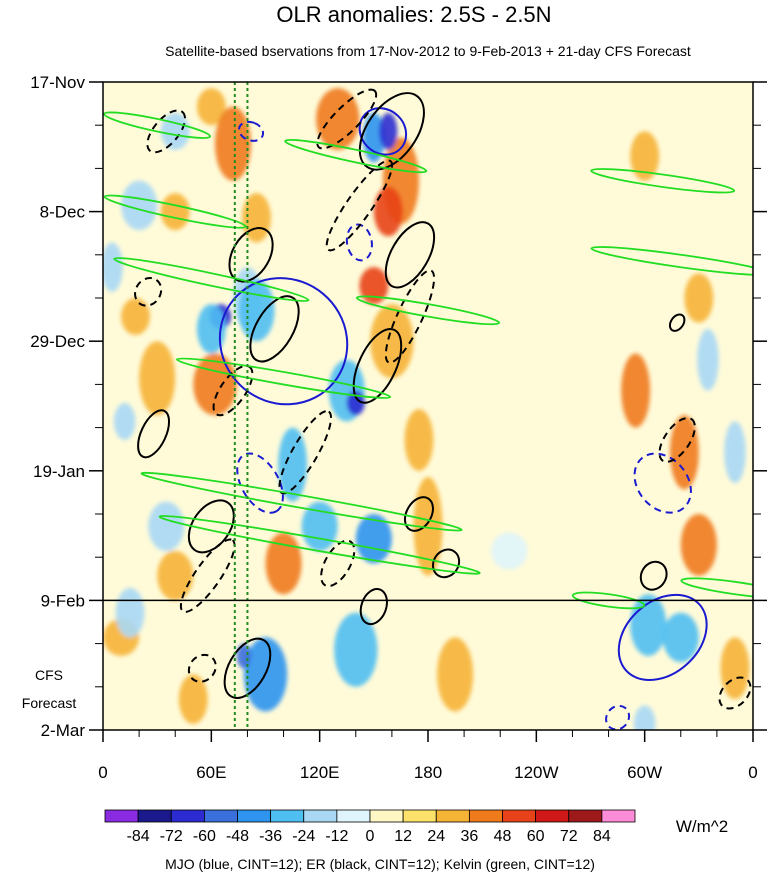  Describe the element at coordinates (428, 772) in the screenshot. I see `x-tick-label-3: 180` at that location.